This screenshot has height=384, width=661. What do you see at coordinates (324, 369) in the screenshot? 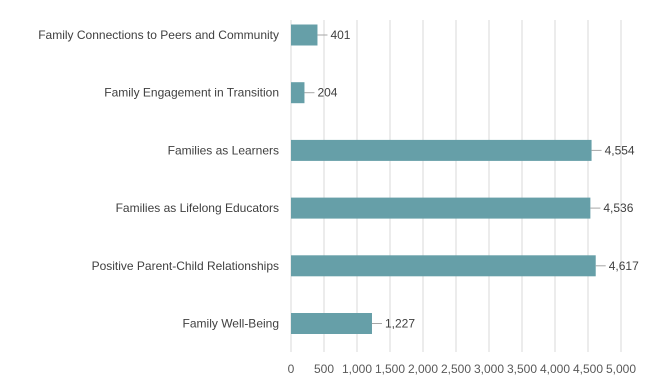
I see `x-tick-label: 500` at bounding box center [324, 369].